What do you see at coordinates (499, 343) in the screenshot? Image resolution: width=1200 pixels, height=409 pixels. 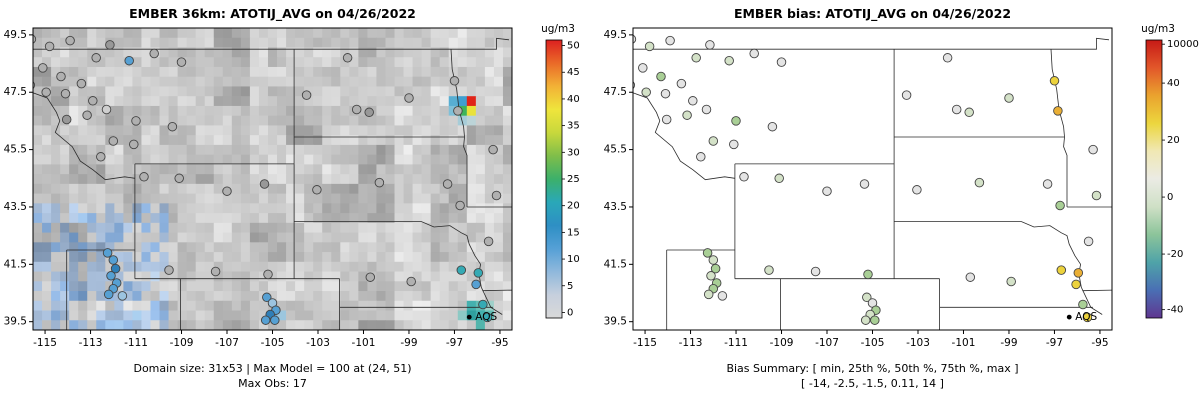 I see `x-tick-label: -95` at bounding box center [499, 343].